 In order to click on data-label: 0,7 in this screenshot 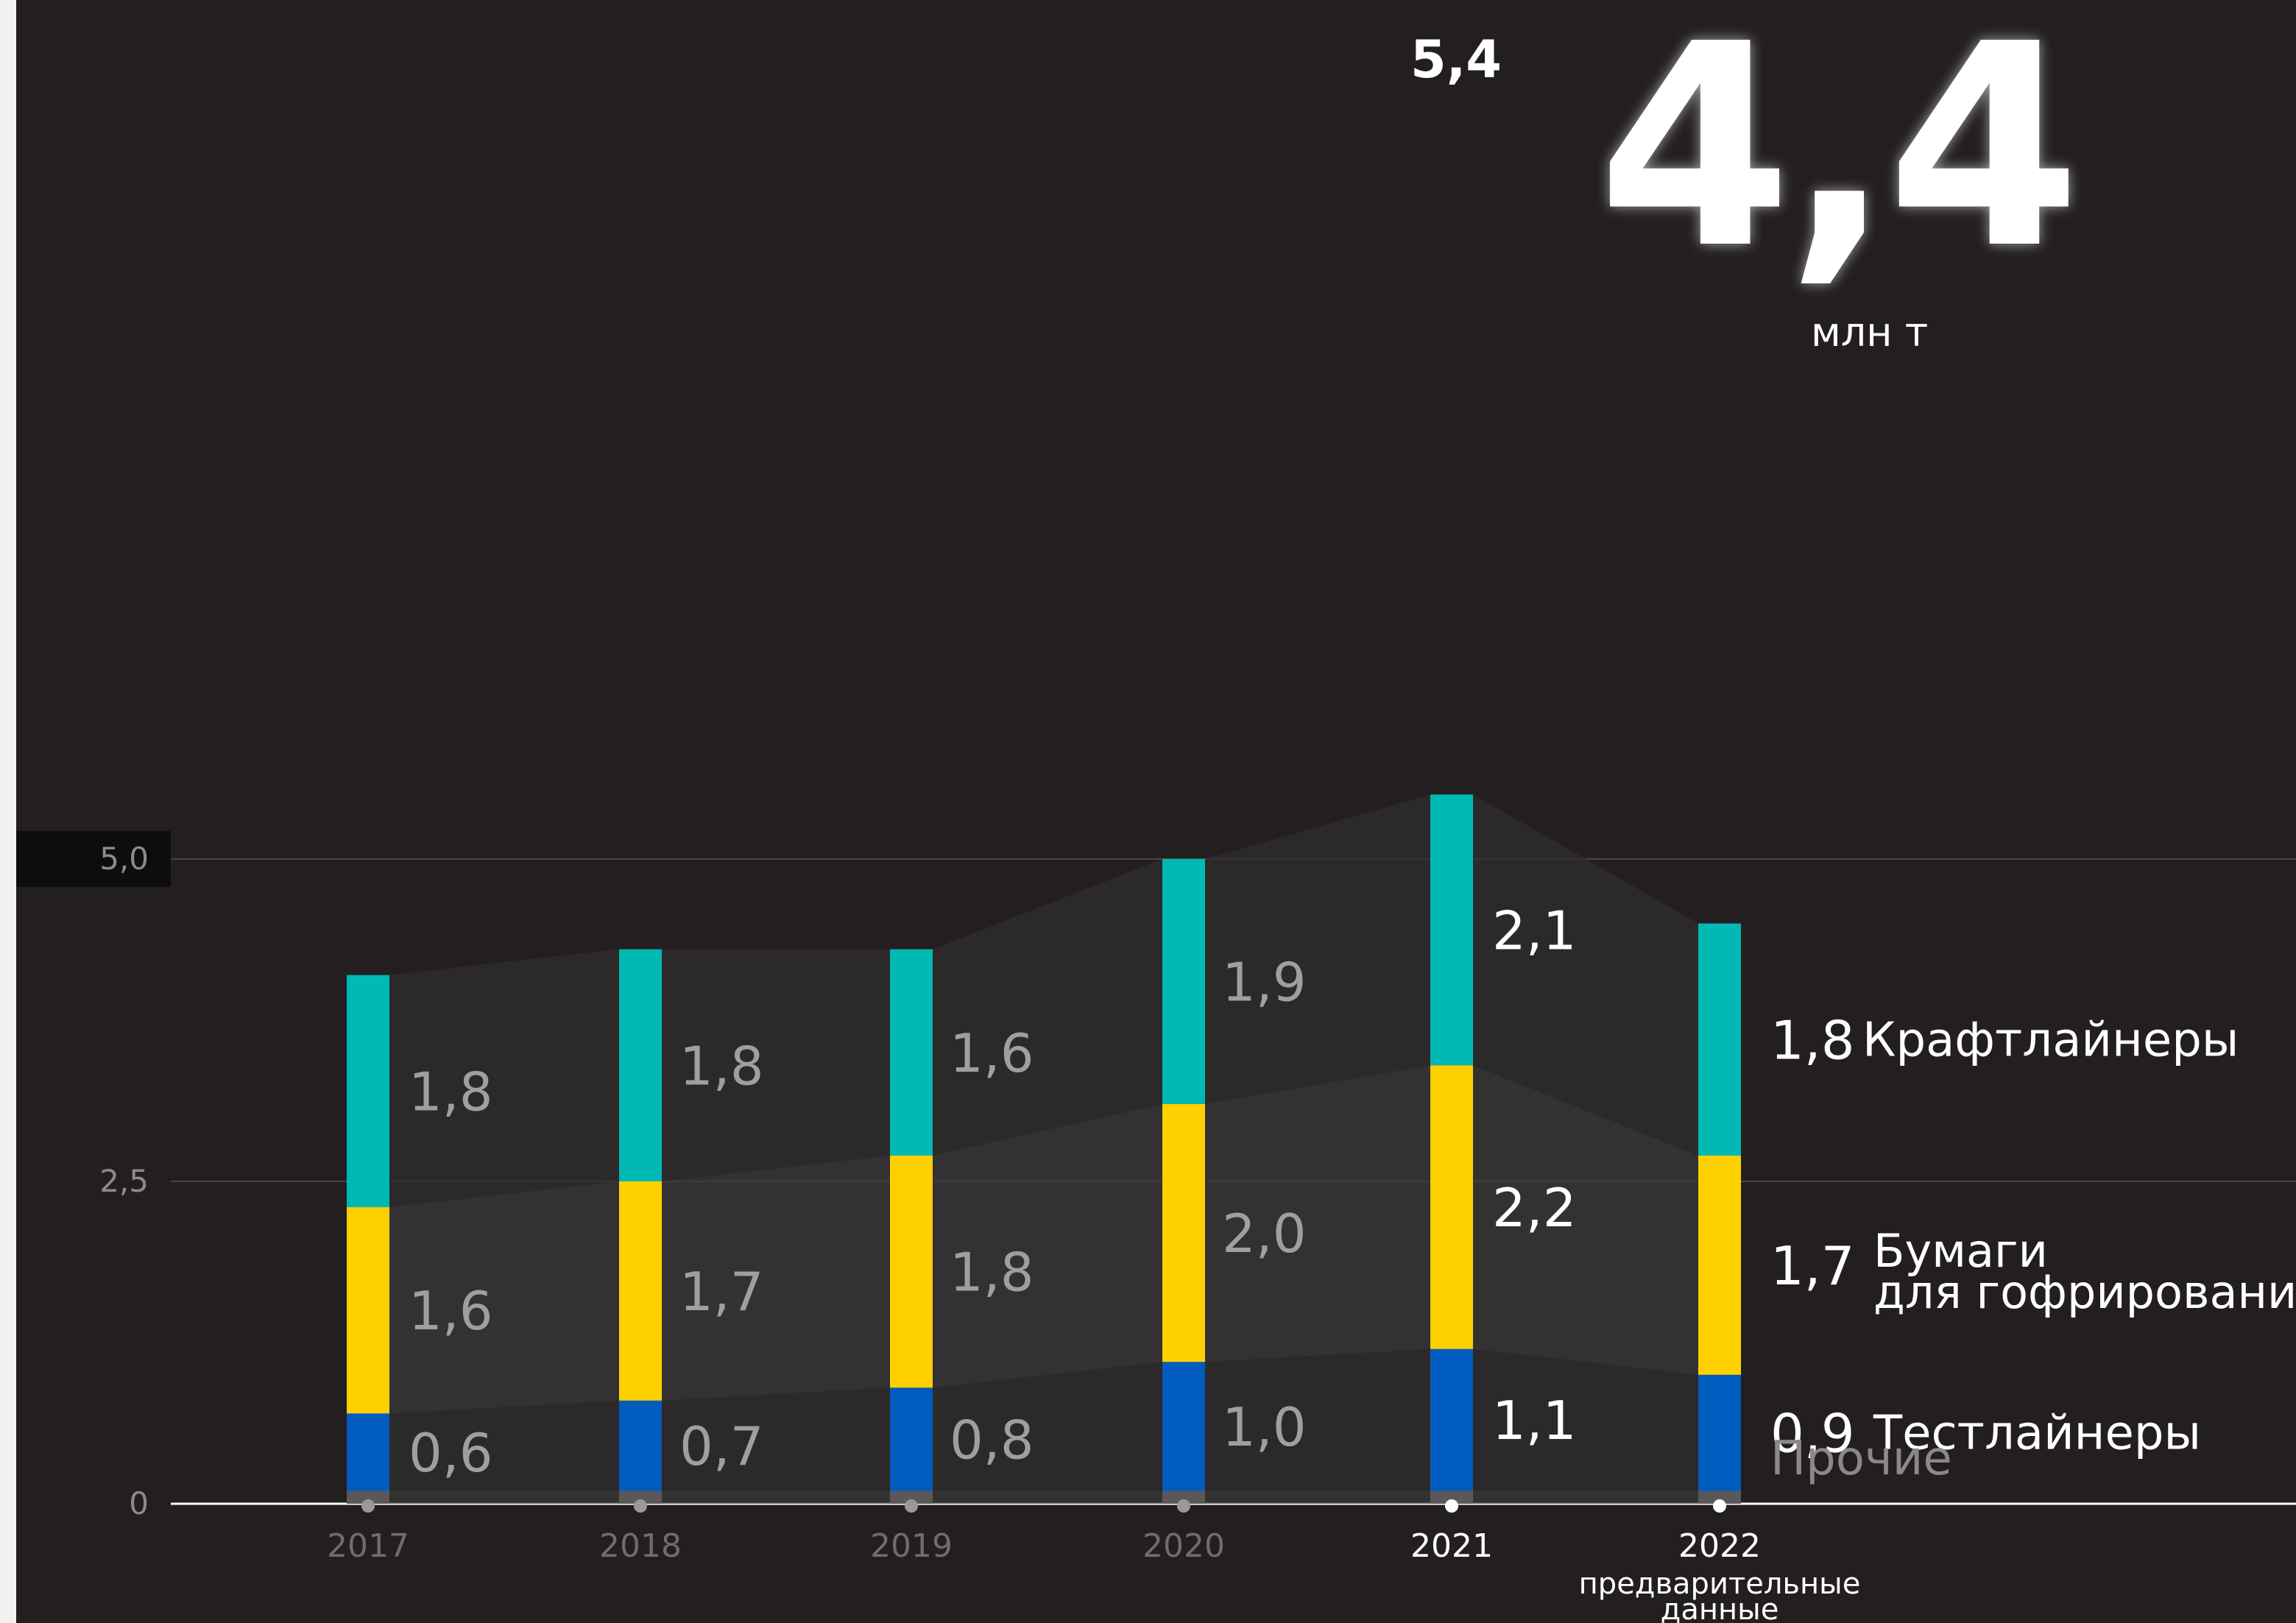, I will do `click(722, 1446)`.